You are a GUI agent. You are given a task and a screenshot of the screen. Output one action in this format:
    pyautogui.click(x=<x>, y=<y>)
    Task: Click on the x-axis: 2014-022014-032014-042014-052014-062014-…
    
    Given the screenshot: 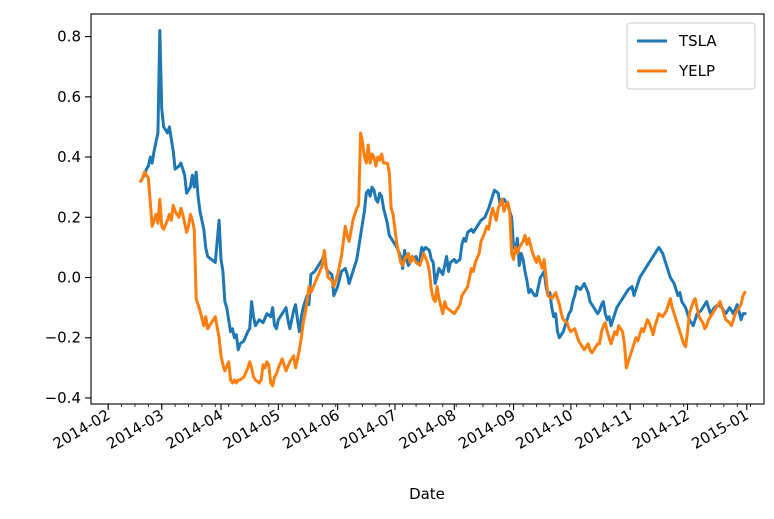 What is the action you would take?
    pyautogui.click(x=401, y=428)
    